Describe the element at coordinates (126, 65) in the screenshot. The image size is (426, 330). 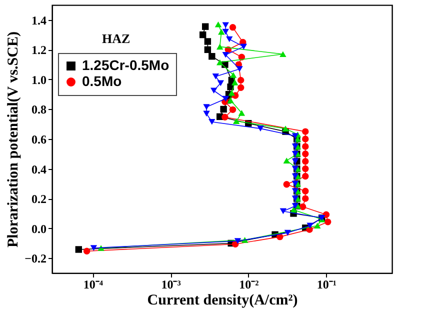
I see `legend-label: 1.25Cr-0.5Mo` at that location.